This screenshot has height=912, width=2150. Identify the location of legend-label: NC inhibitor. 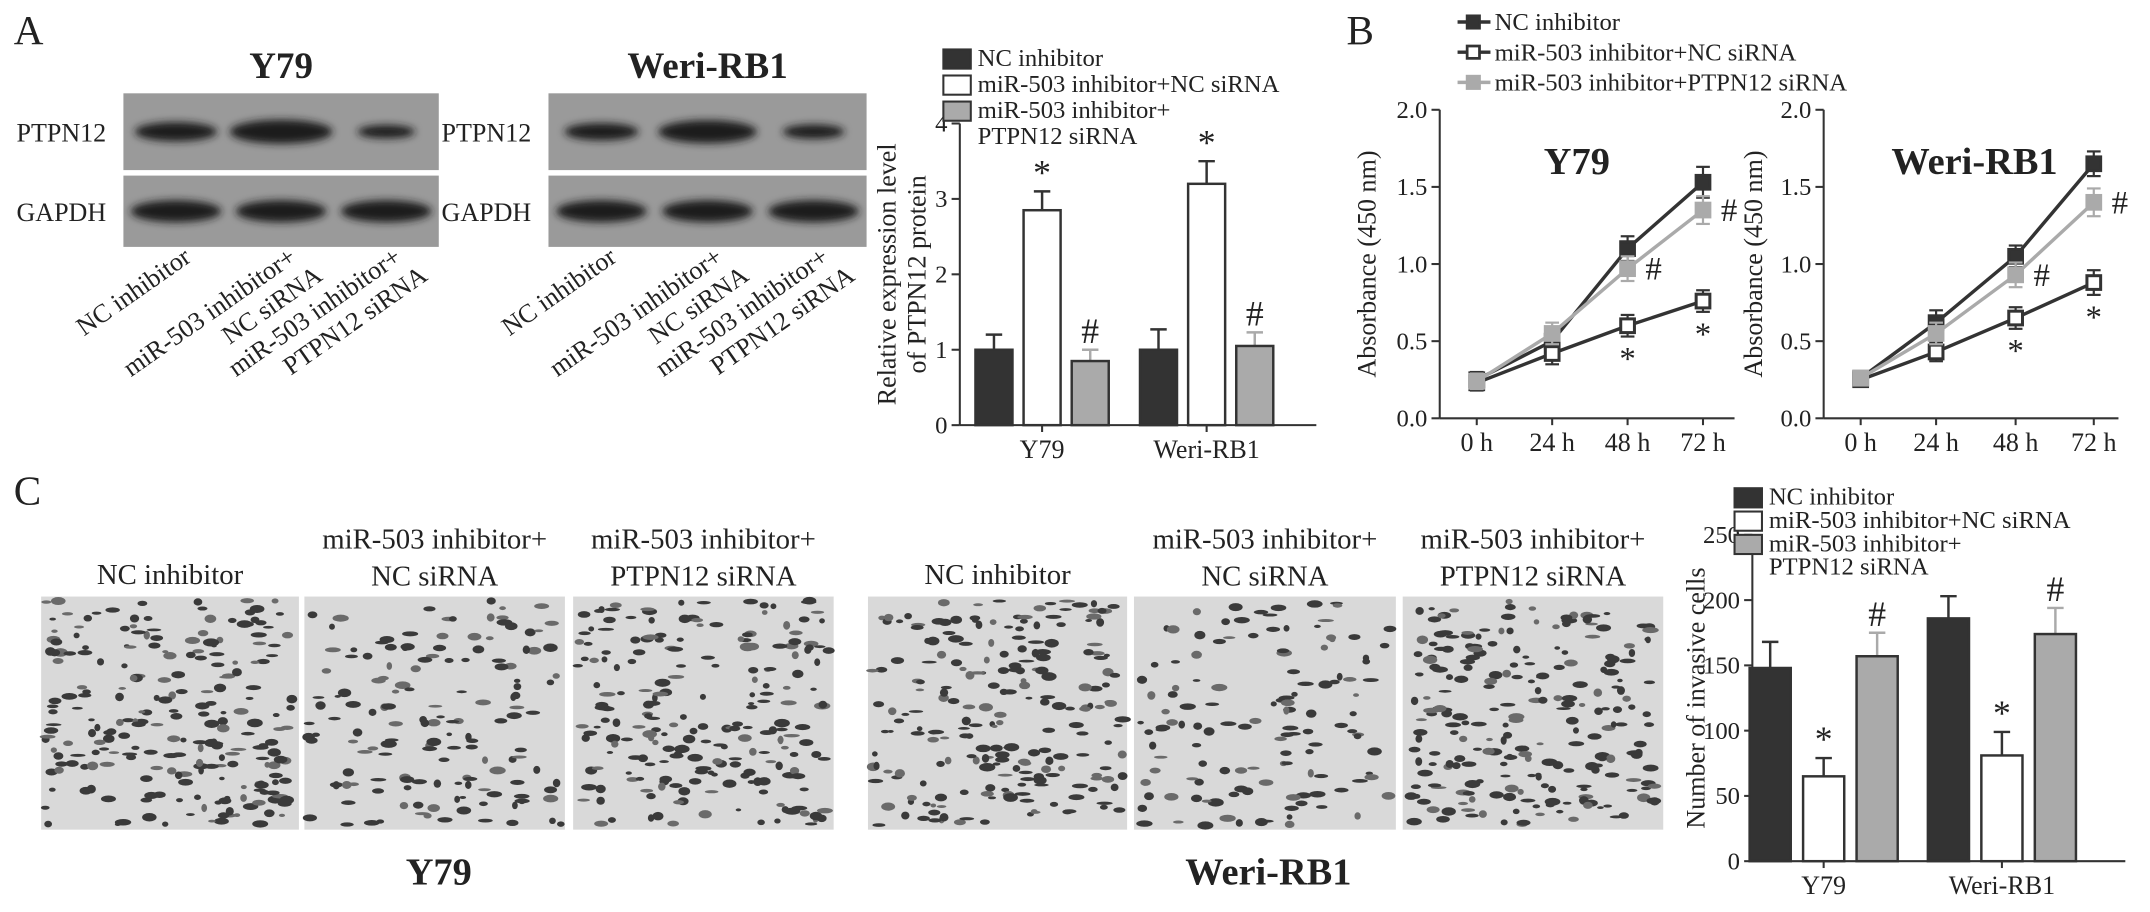
(1831, 497).